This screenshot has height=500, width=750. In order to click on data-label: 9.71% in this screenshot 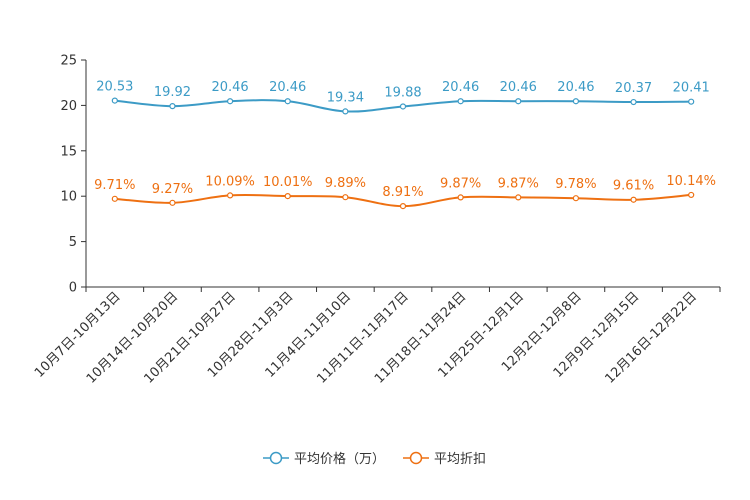, I will do `click(114, 185)`.